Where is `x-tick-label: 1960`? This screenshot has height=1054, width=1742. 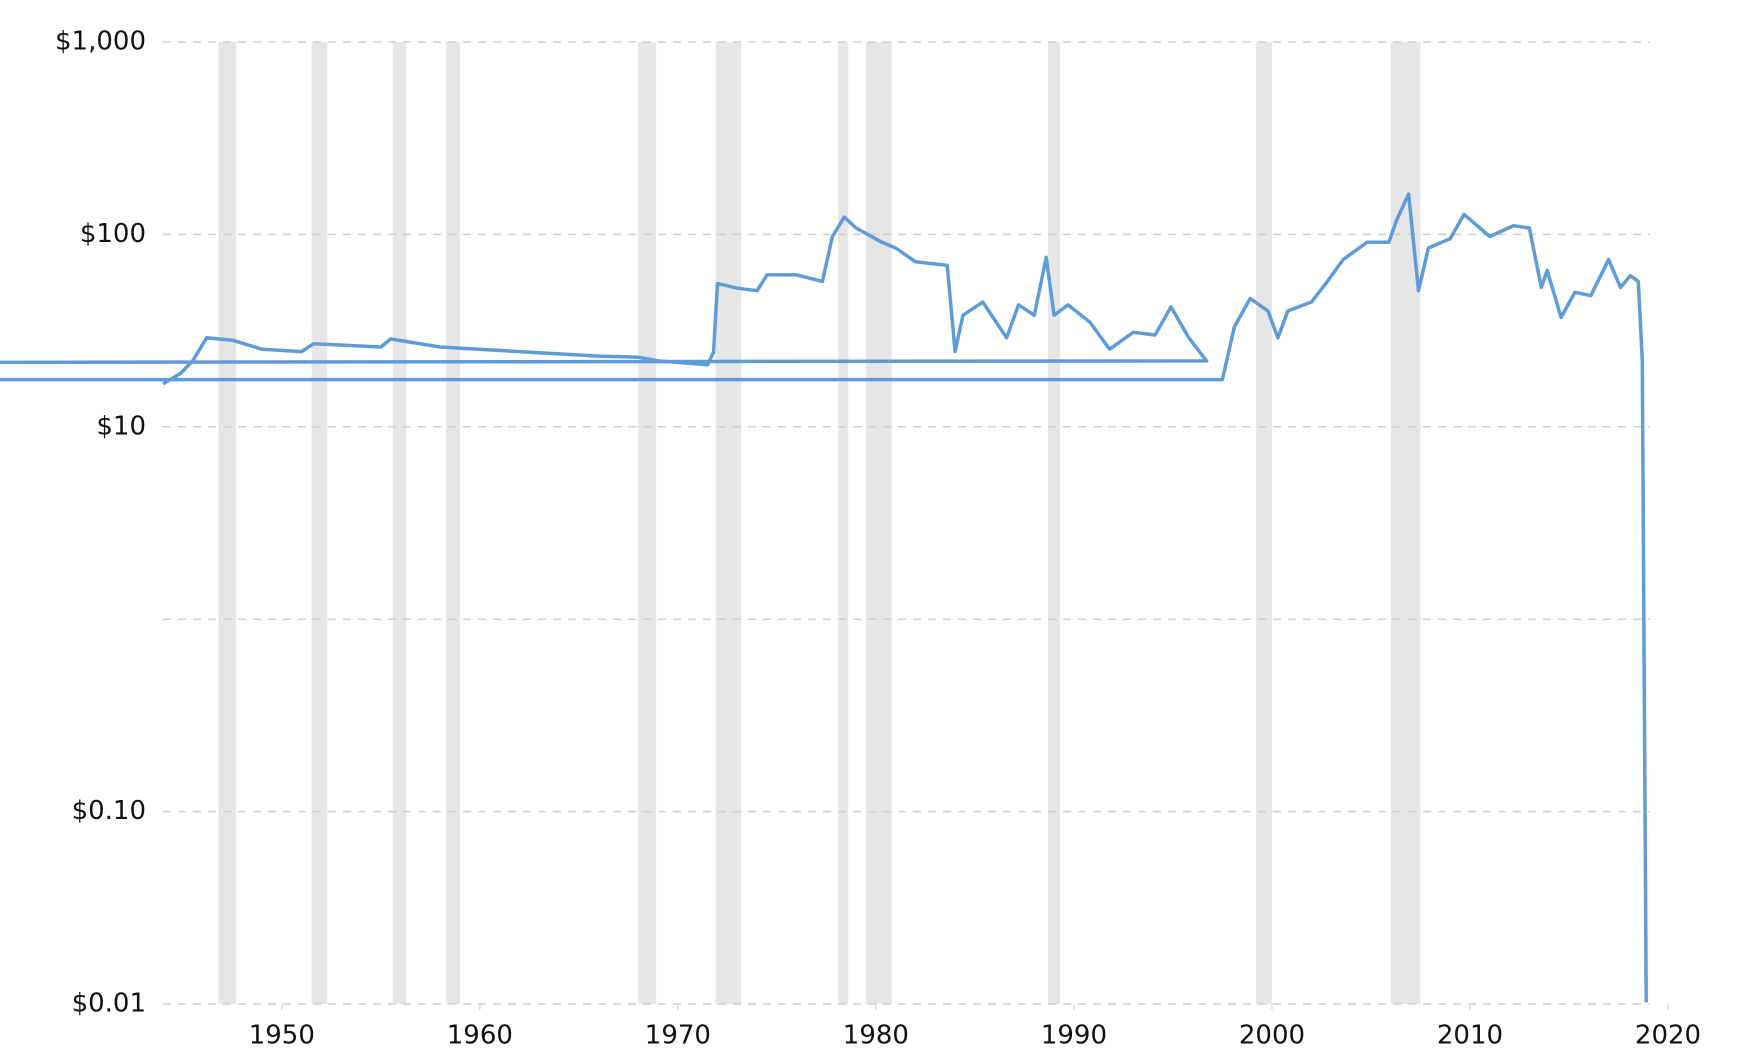 x-tick-label: 1960 is located at coordinates (480, 1036).